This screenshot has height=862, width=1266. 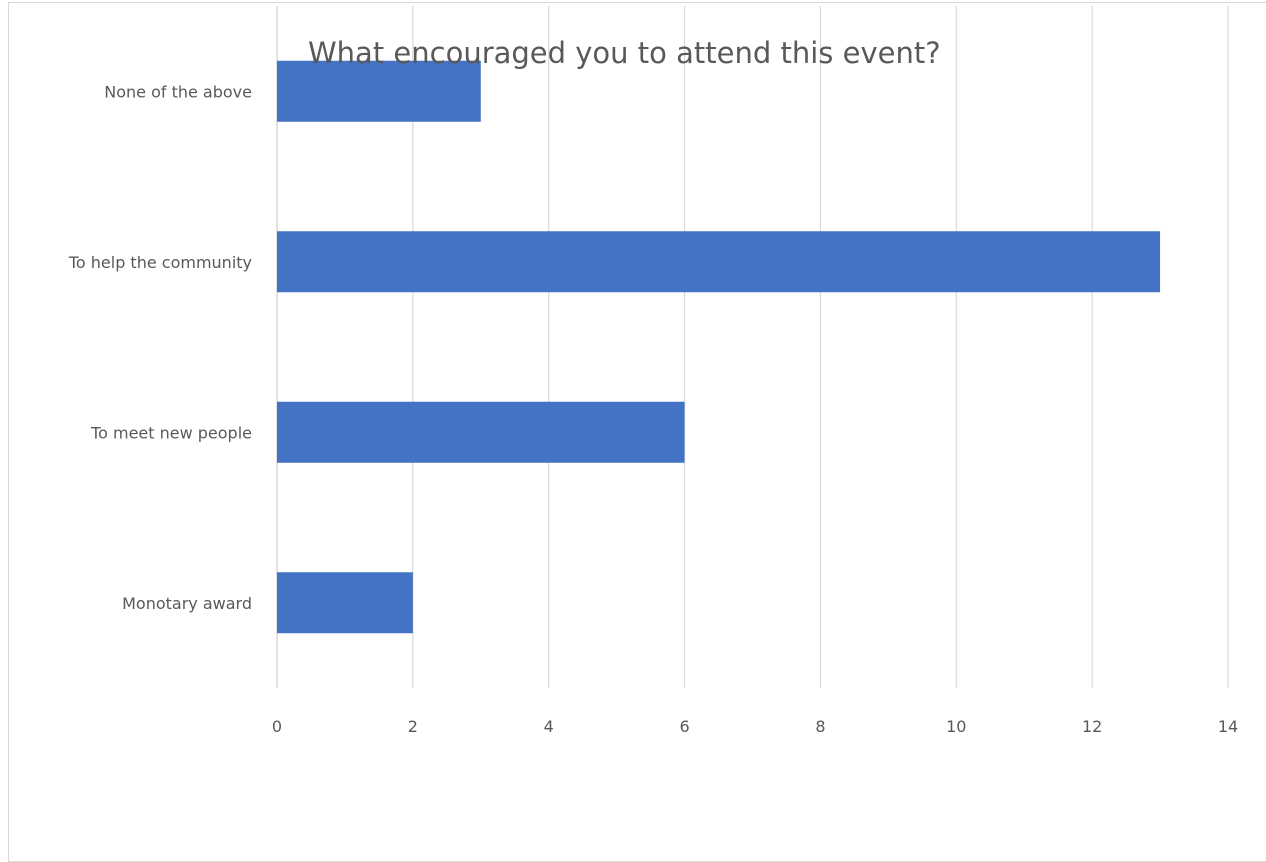 What do you see at coordinates (956, 726) in the screenshot?
I see `x-tick-label: 10` at bounding box center [956, 726].